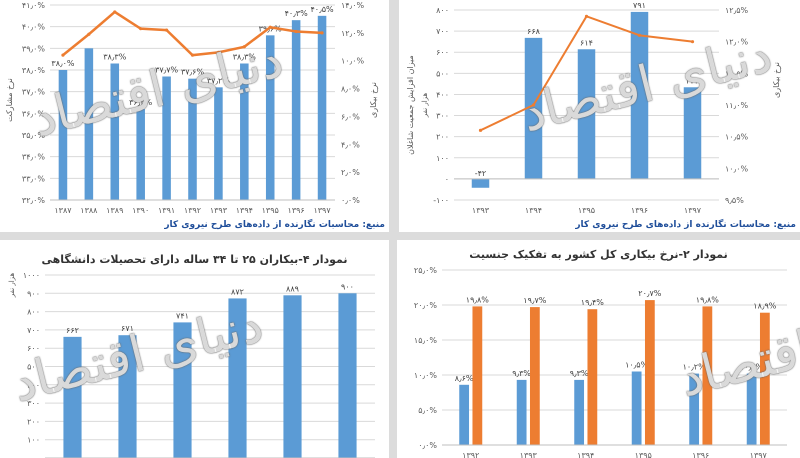 The image size is (800, 458). I want to click on y2-tick-label: ۱۴٫۰%, so click(353, 5).